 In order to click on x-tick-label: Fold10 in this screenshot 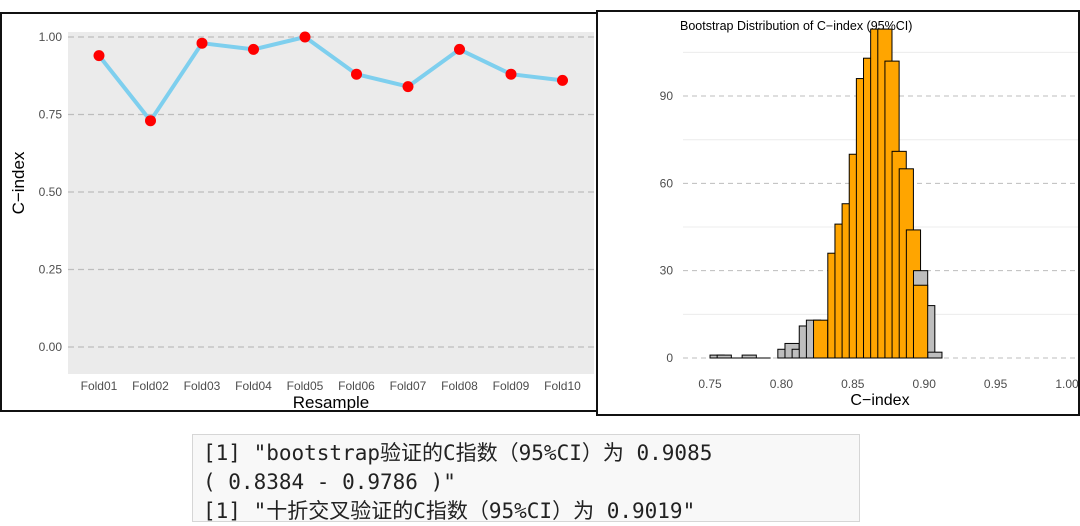, I will do `click(562, 386)`.